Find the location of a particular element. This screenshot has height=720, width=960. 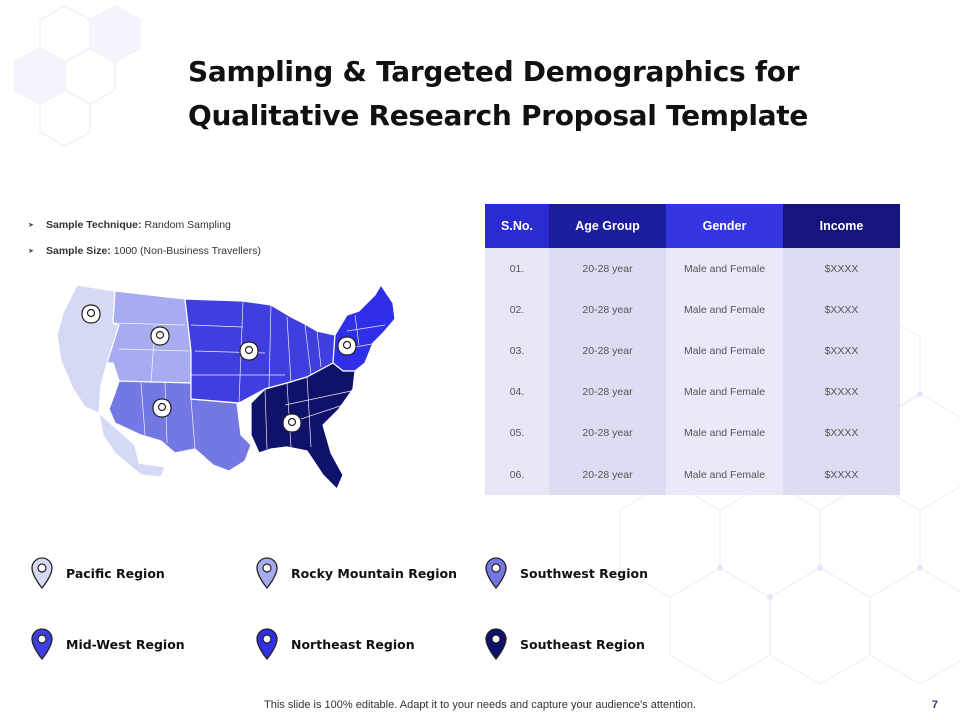

cell-sno: 06. is located at coordinates (517, 474).